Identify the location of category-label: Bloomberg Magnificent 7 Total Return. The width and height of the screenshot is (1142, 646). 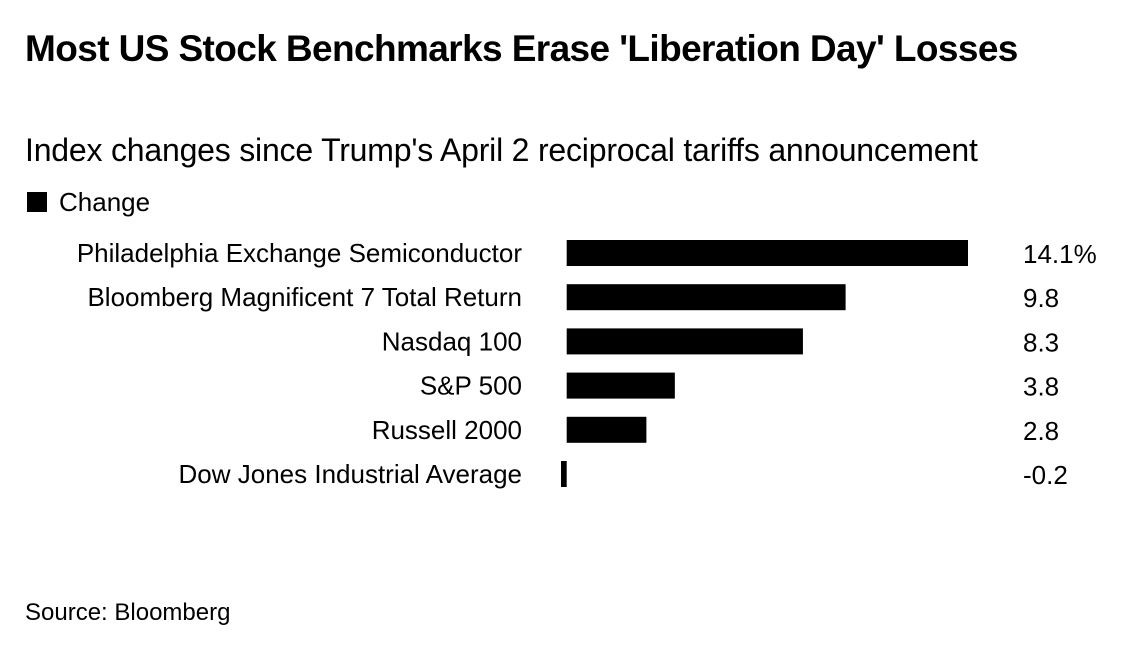
(304, 297).